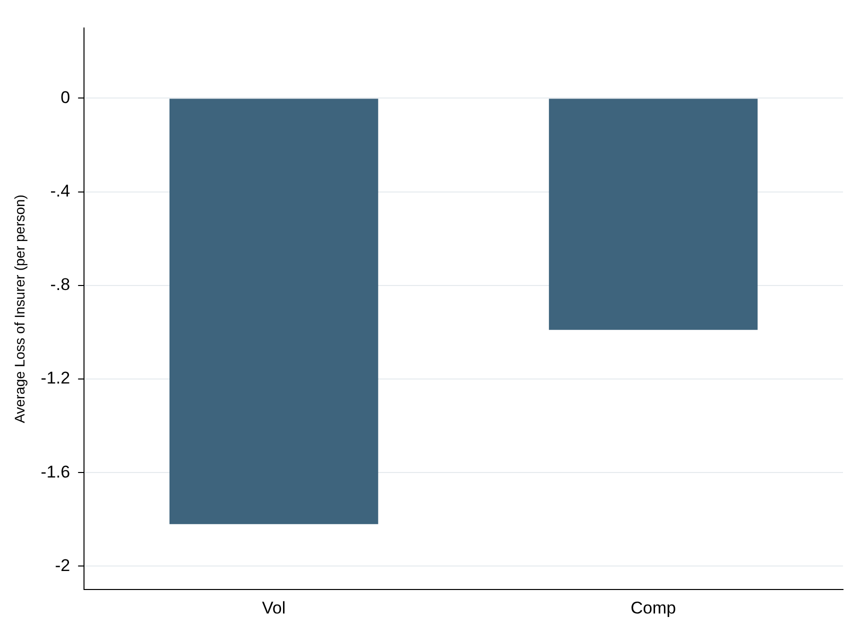 The height and width of the screenshot is (630, 861). Describe the element at coordinates (65, 97) in the screenshot. I see `y-tick-label: 0` at that location.